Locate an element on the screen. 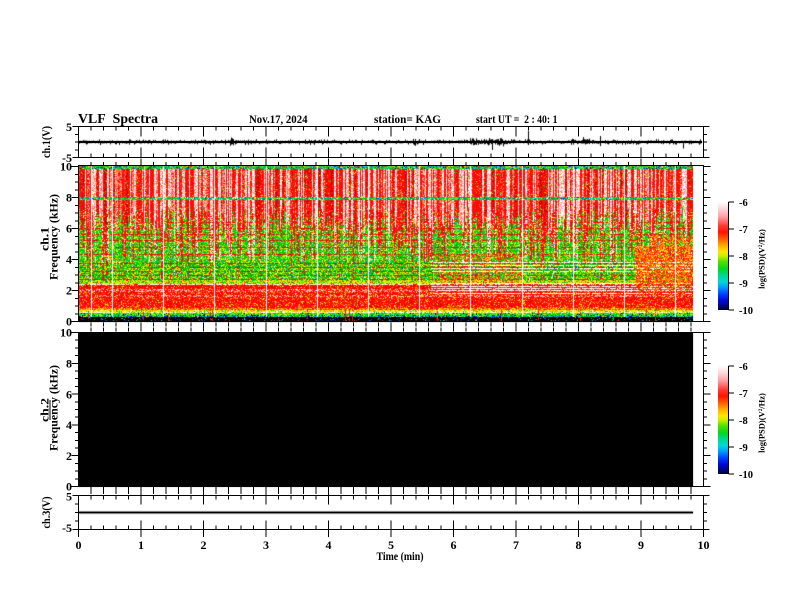  svg-text: VLF Spectra is located at coordinates (118, 119).